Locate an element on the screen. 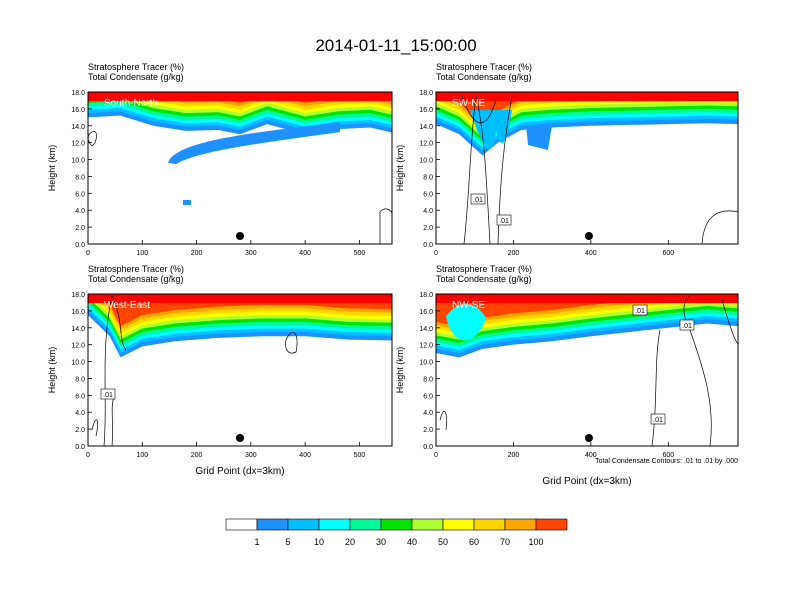 This screenshot has width=792, height=612. colorbar-label: 5 is located at coordinates (287, 542).